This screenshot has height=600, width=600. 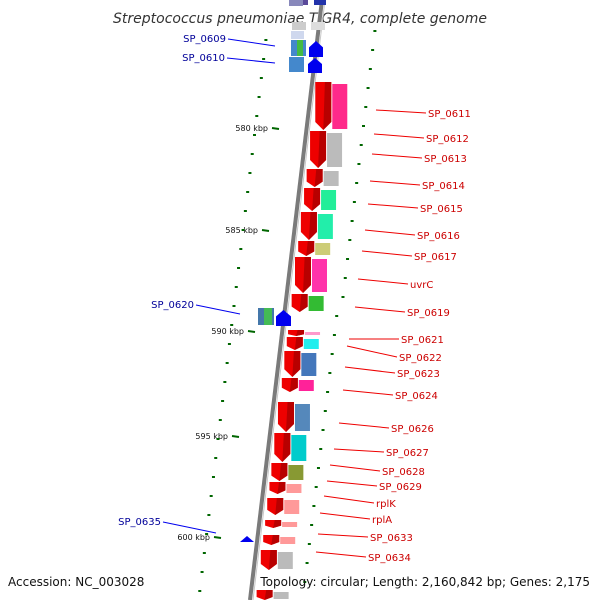 What do you see at coordinates (419, 159) in the screenshot?
I see `forward-gene-label: SP_0613` at bounding box center [419, 159].